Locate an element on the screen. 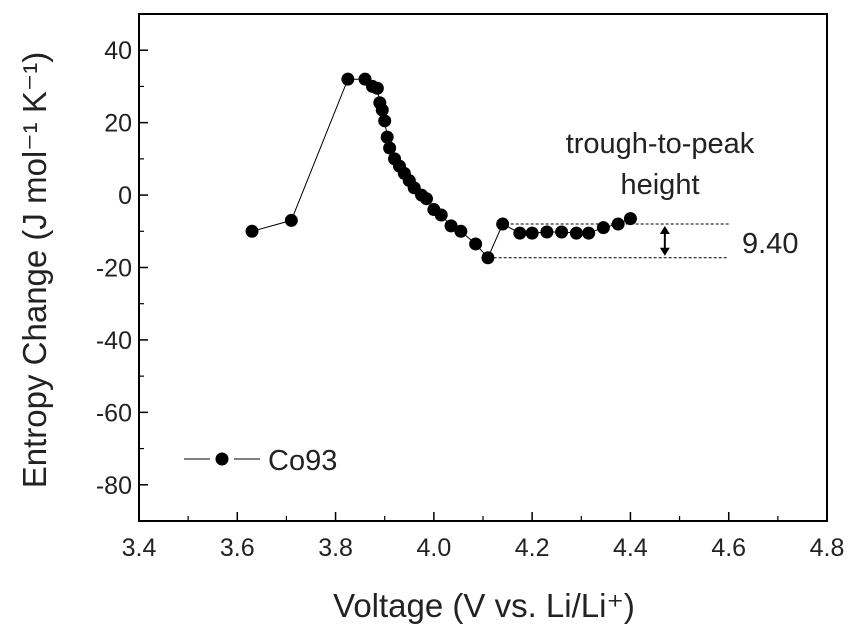 Image resolution: width=852 pixels, height=632 pixels. legend-label-co93: Co93 is located at coordinates (302, 461).